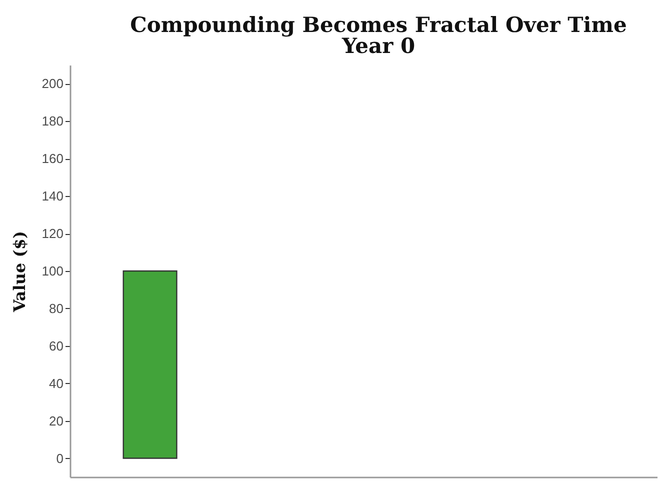 This screenshot has height=493, width=667. I want to click on y-tick-label: 140, so click(53, 196).